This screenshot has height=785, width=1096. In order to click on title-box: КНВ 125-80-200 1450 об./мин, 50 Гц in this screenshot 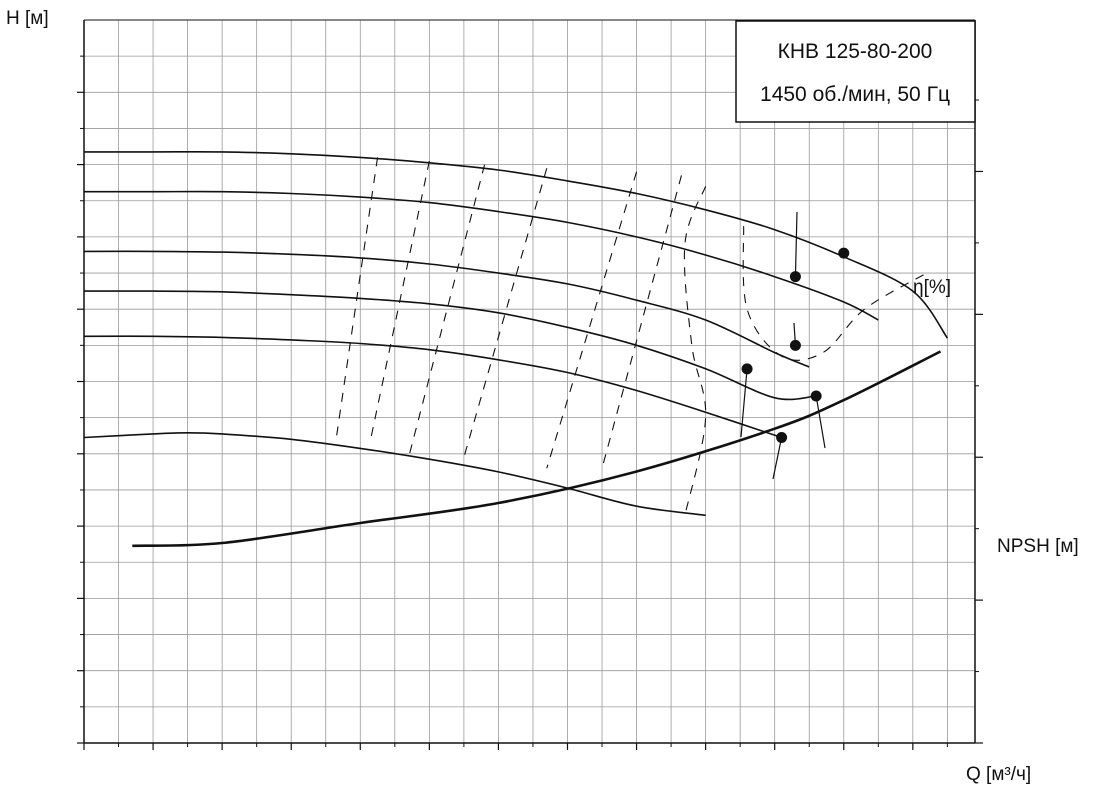, I will do `click(855, 71)`.